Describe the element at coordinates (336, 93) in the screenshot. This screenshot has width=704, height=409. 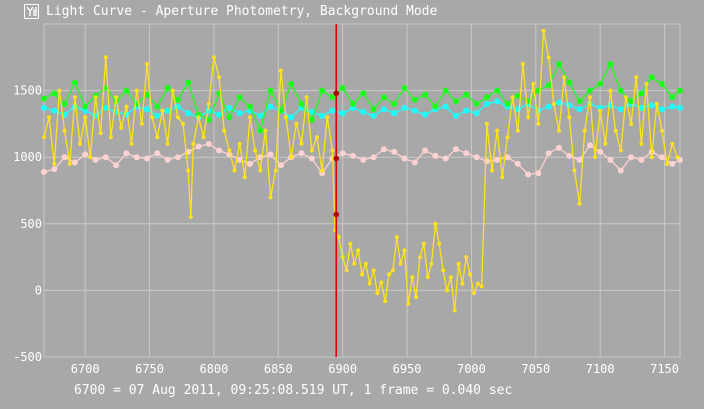
I see `cursor-marker` at that location.